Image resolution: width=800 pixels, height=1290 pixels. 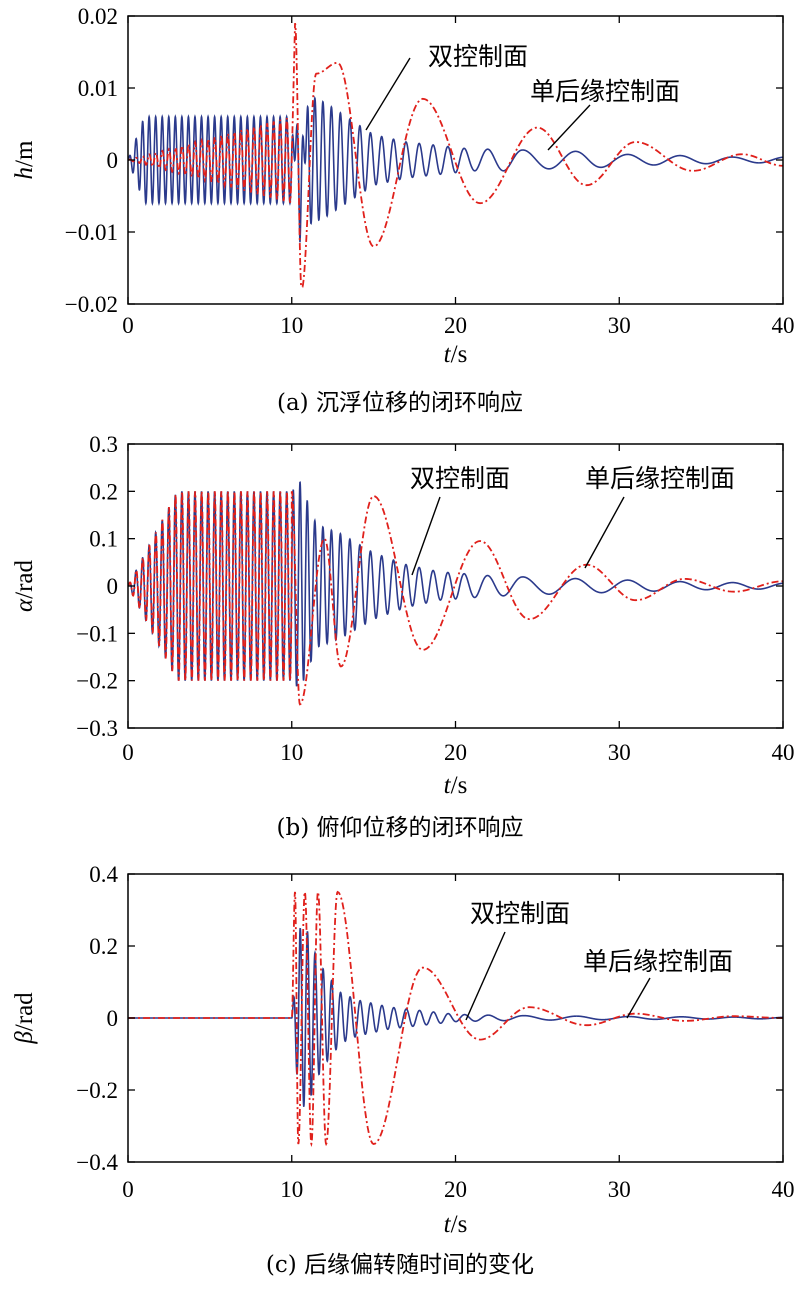 What do you see at coordinates (97, 728) in the screenshot?
I see `y-tick-label: −0.3` at bounding box center [97, 728].